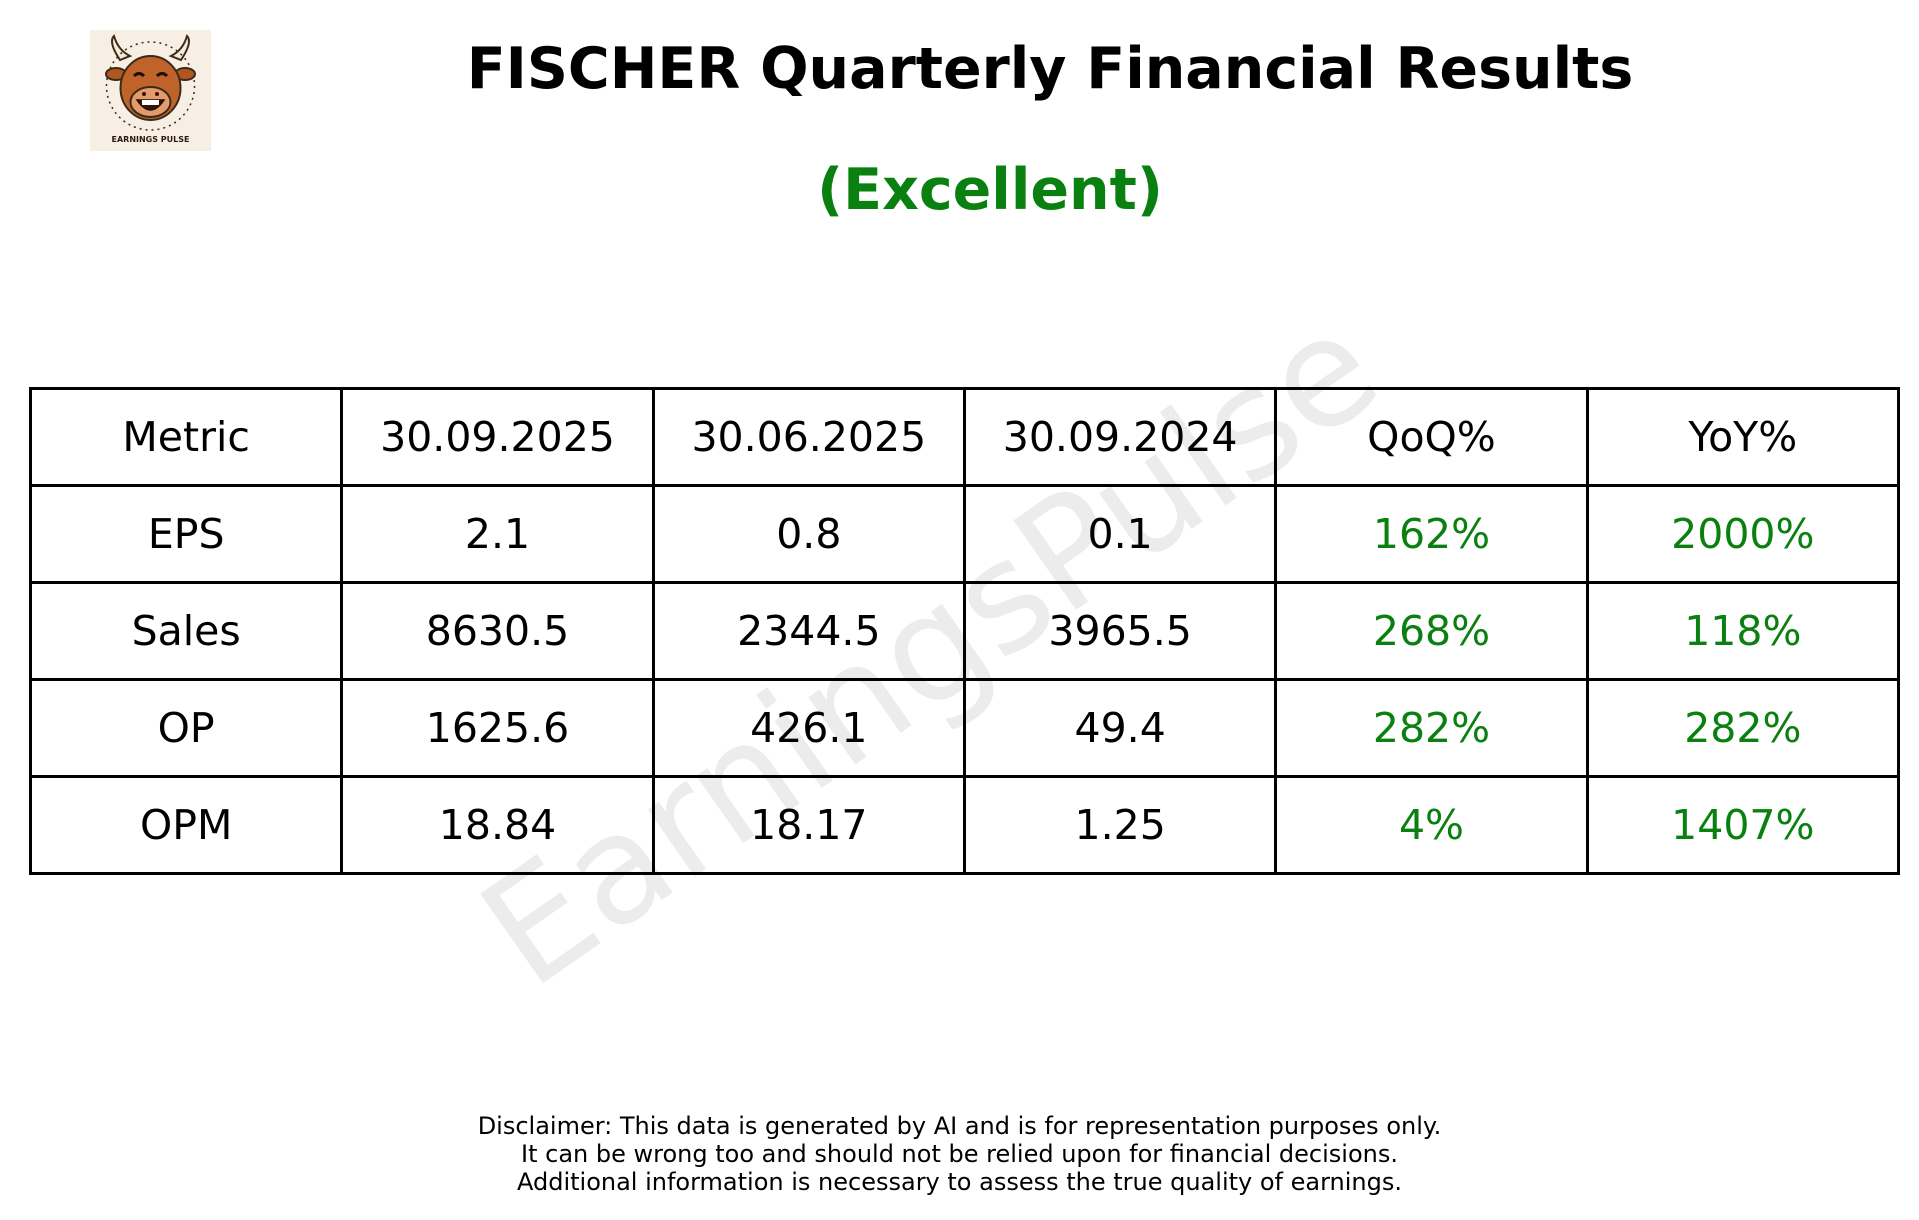 This screenshot has width=1919, height=1220. Describe the element at coordinates (1120, 437) in the screenshot. I see `column-header: 30.09.2024` at that location.